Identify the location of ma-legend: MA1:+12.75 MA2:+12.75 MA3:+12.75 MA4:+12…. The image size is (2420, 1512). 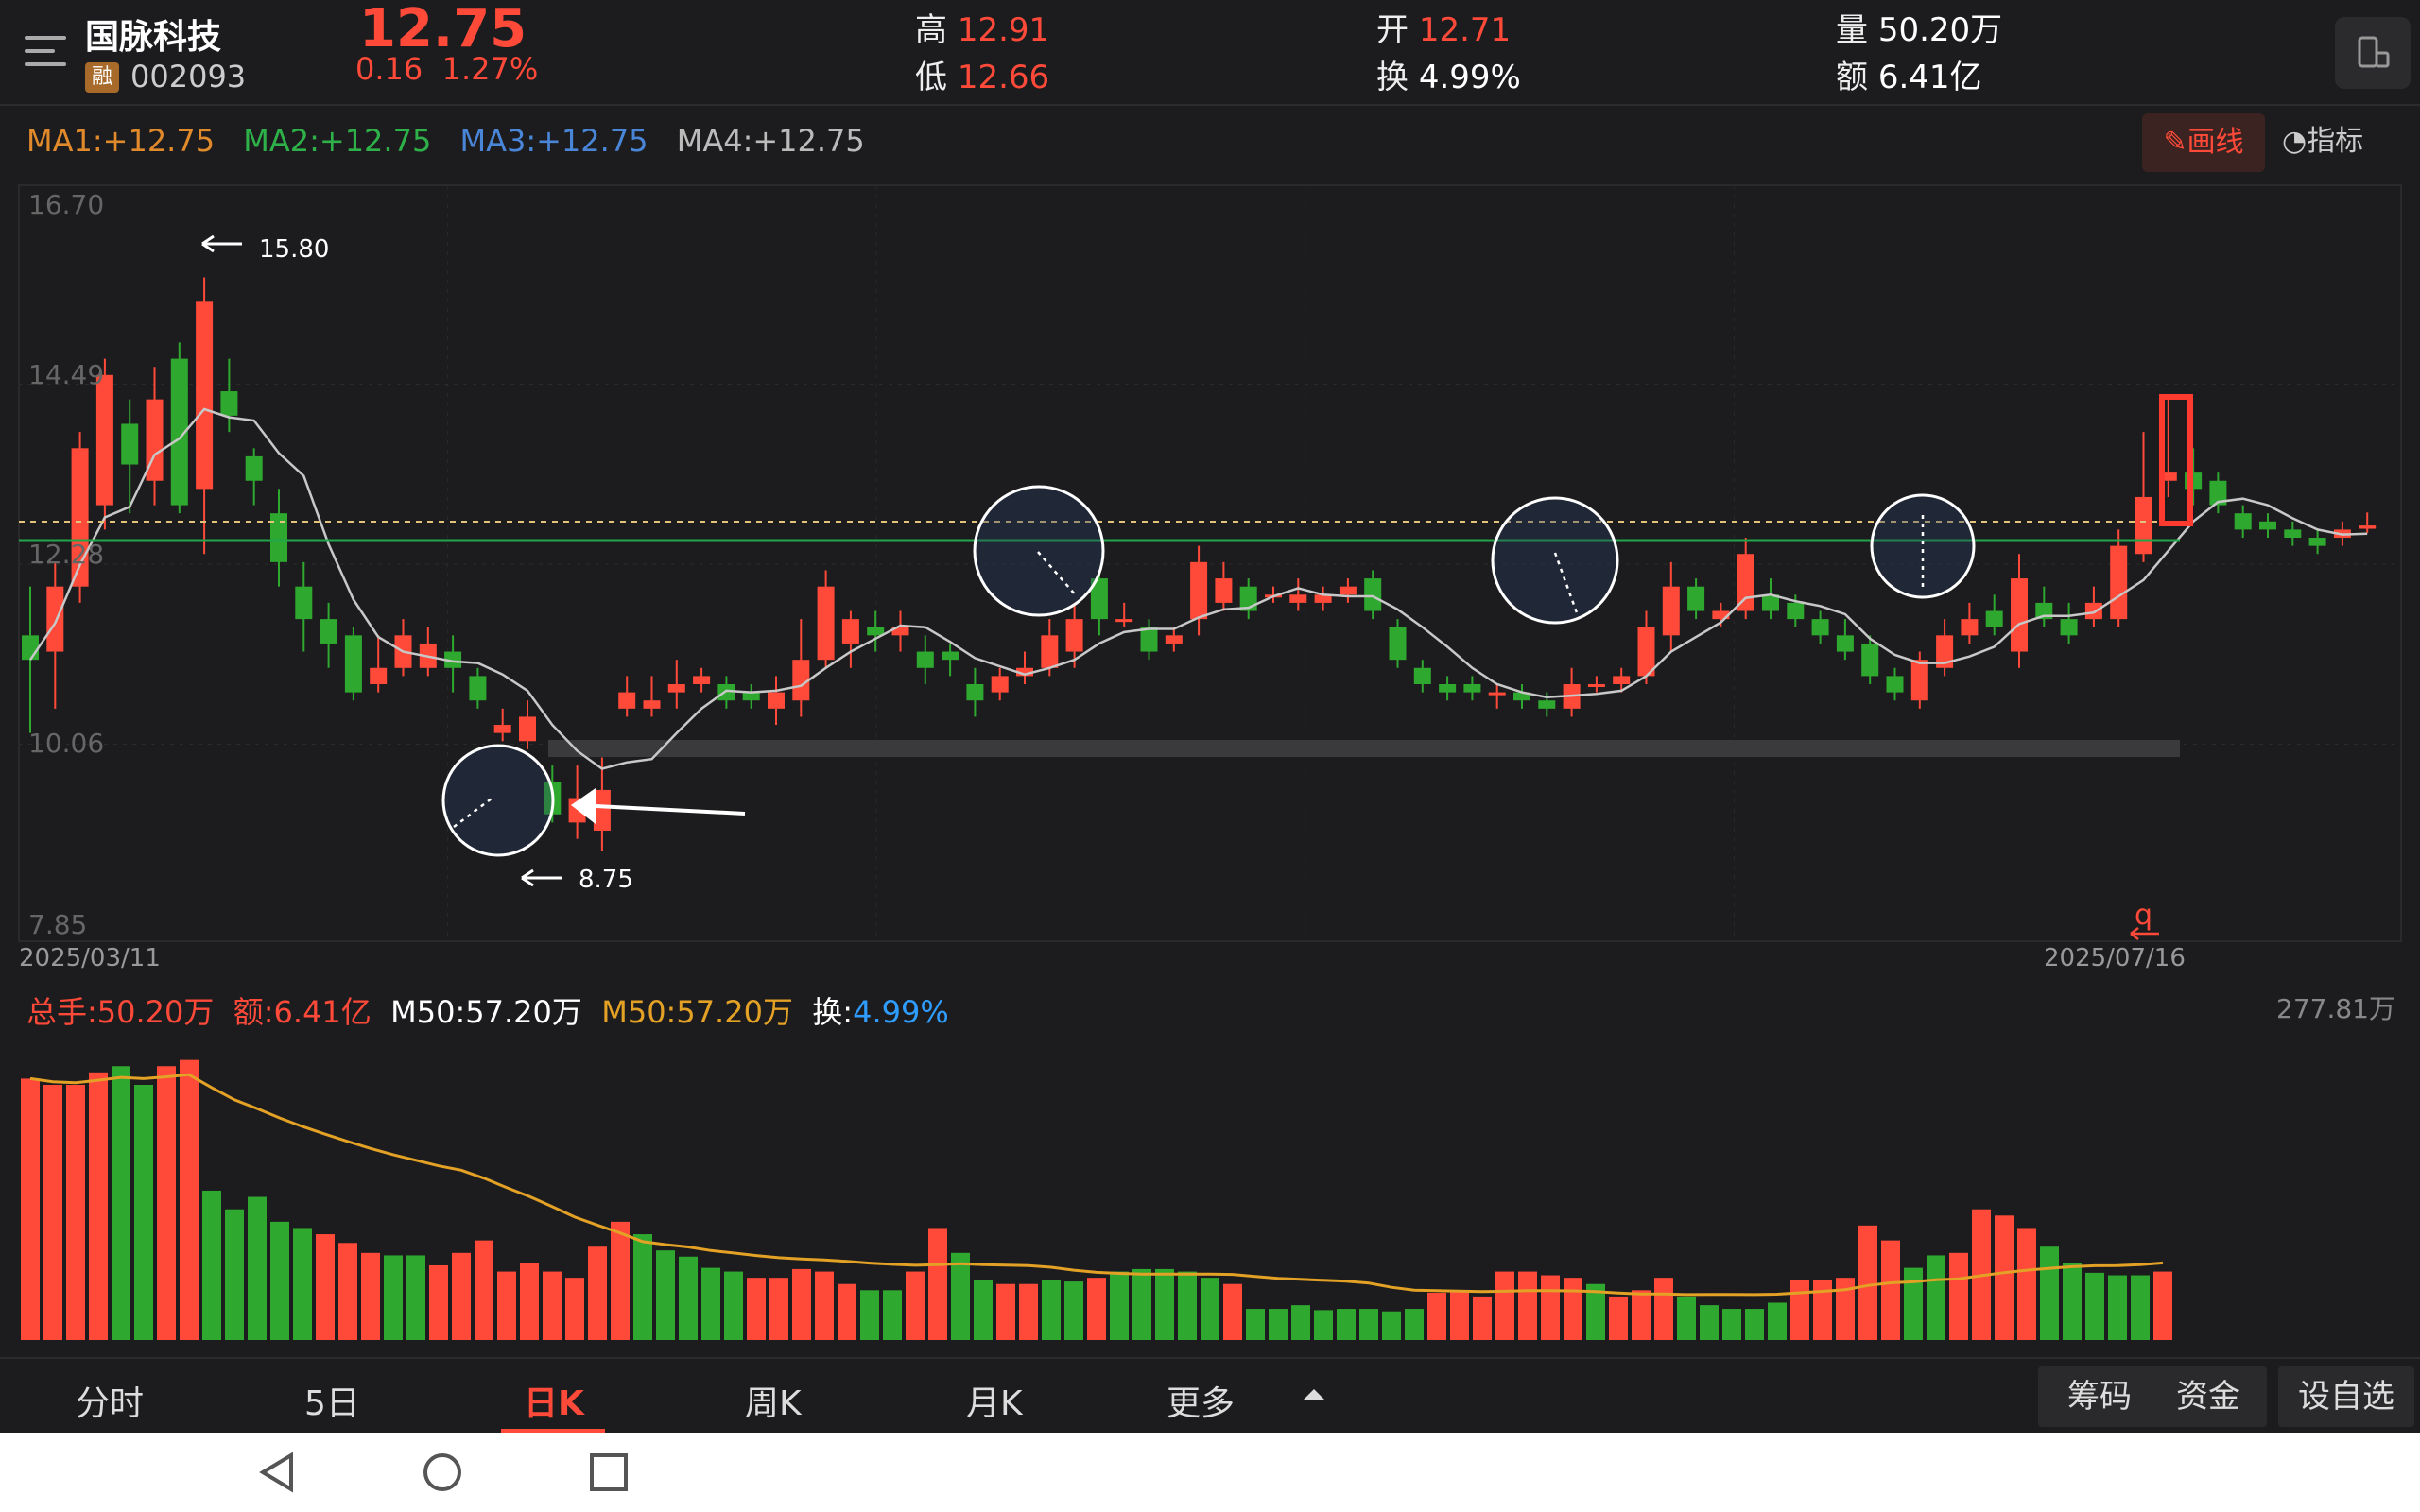
(455, 141).